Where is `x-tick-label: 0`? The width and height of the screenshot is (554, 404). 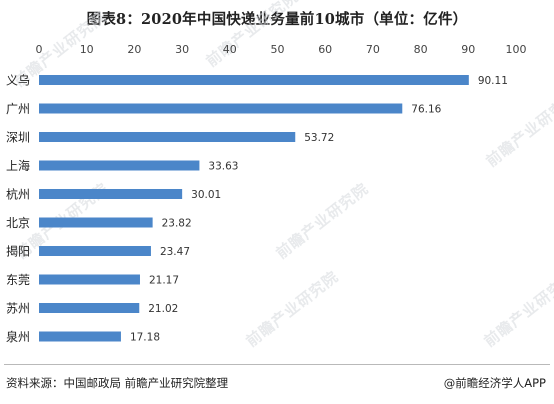
x-tick-label: 0 is located at coordinates (39, 49).